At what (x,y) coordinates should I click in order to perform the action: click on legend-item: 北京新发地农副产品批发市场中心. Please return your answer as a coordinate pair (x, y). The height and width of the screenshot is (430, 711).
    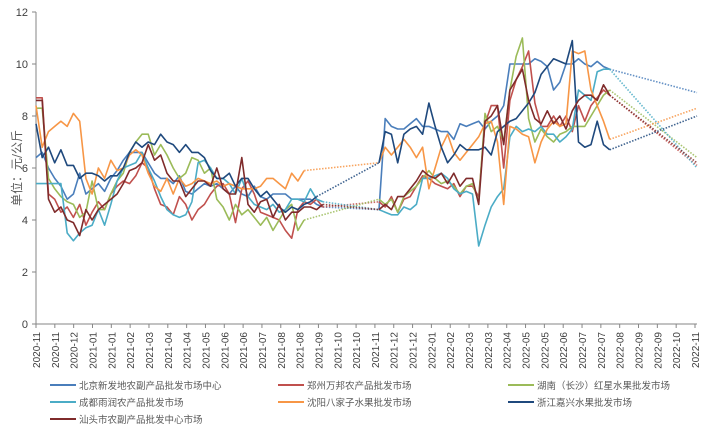
    Looking at the image, I should click on (136, 385).